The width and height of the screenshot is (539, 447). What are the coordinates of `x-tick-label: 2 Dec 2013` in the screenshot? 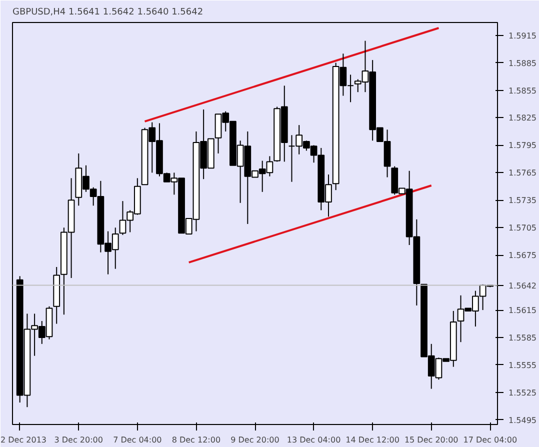 It's located at (23, 440).